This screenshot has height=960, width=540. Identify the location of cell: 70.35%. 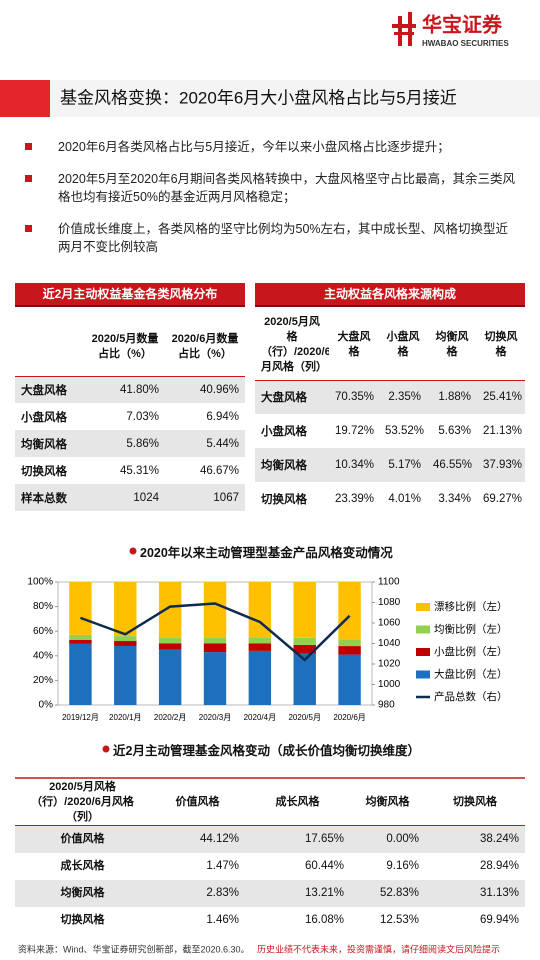
(354, 397).